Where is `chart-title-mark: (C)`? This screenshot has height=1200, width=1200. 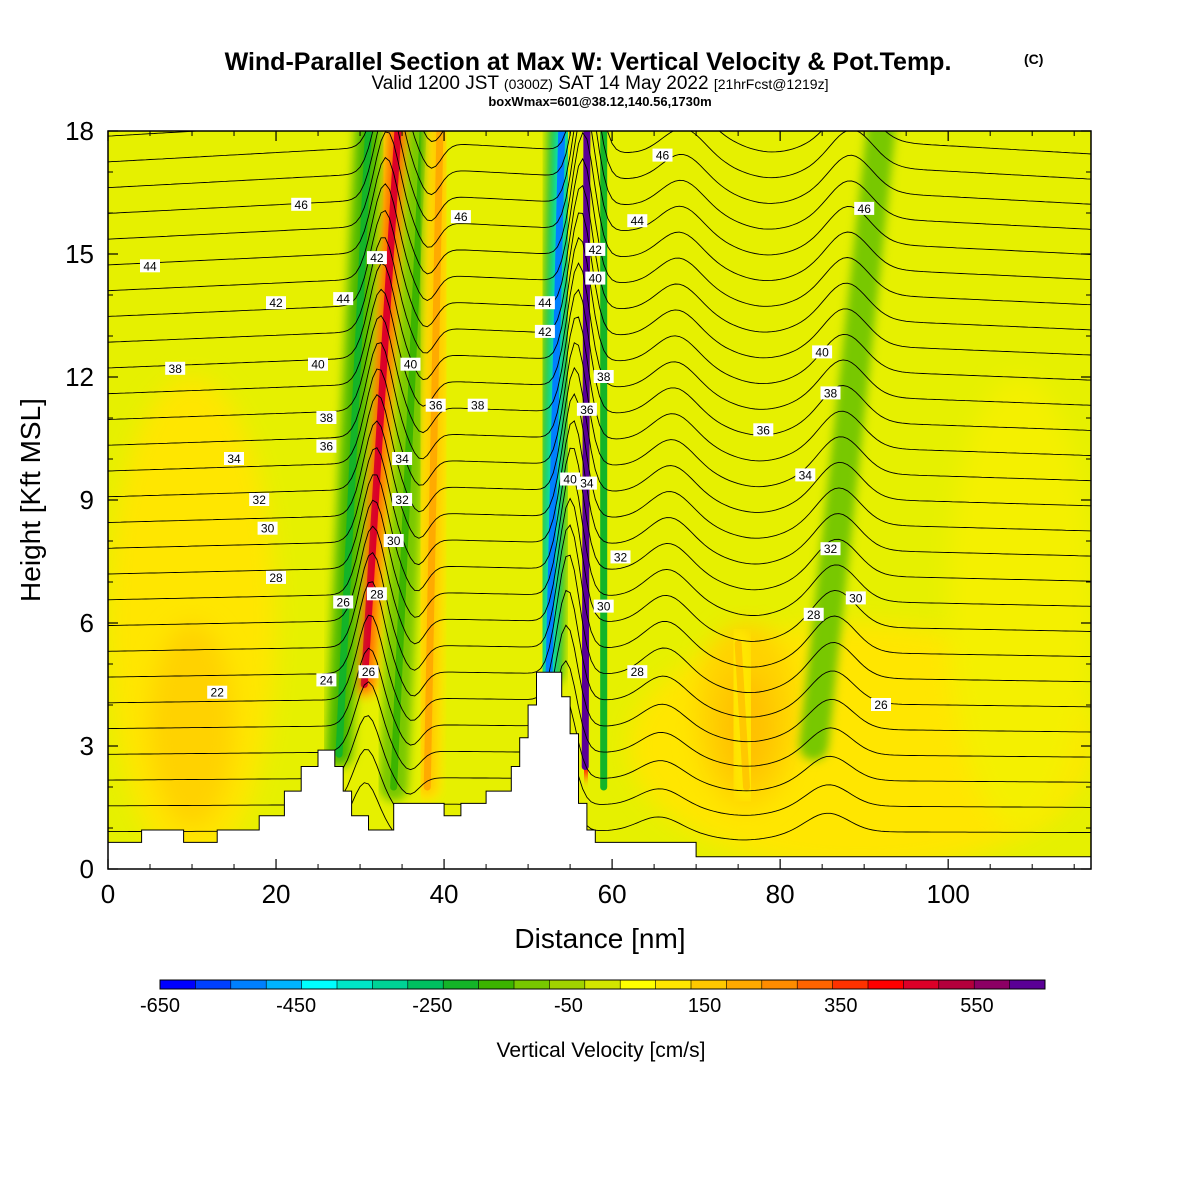 chart-title-mark: (C) is located at coordinates (1033, 59).